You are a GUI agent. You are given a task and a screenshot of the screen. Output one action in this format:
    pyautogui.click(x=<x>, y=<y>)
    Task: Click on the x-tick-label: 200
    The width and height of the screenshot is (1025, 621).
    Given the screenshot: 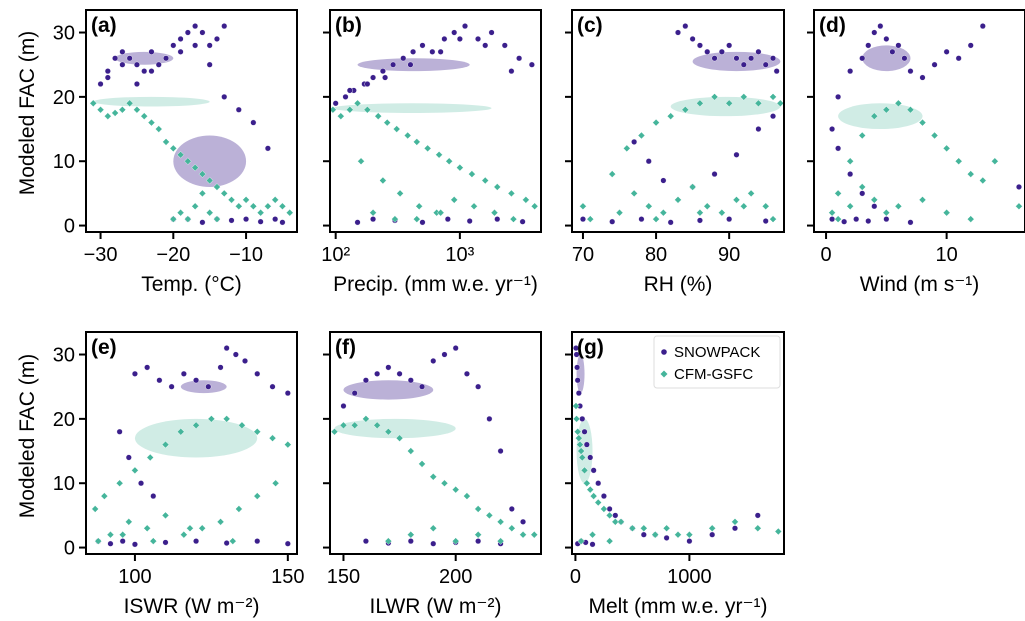 What is the action you would take?
    pyautogui.click(x=455, y=577)
    